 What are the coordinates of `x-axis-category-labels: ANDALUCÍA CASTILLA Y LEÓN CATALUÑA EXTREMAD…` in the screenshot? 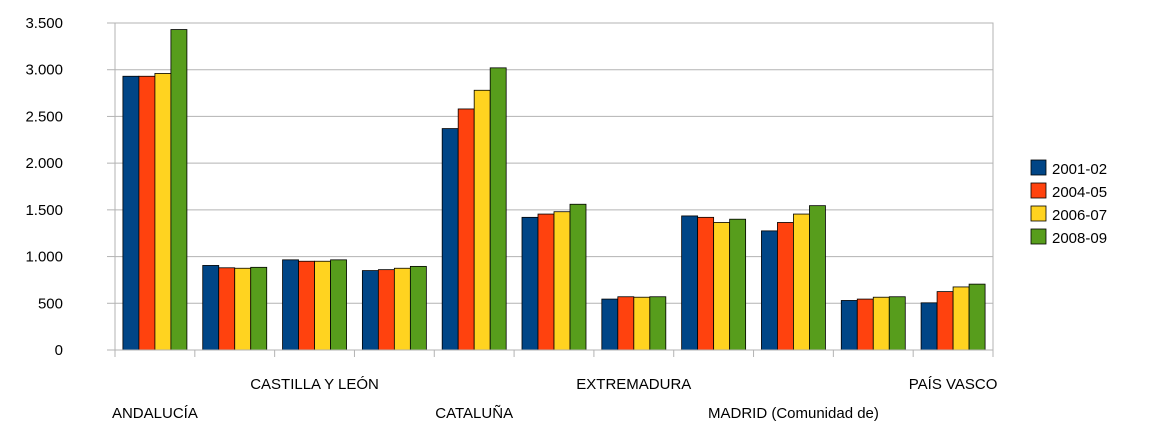 It's located at (554, 398).